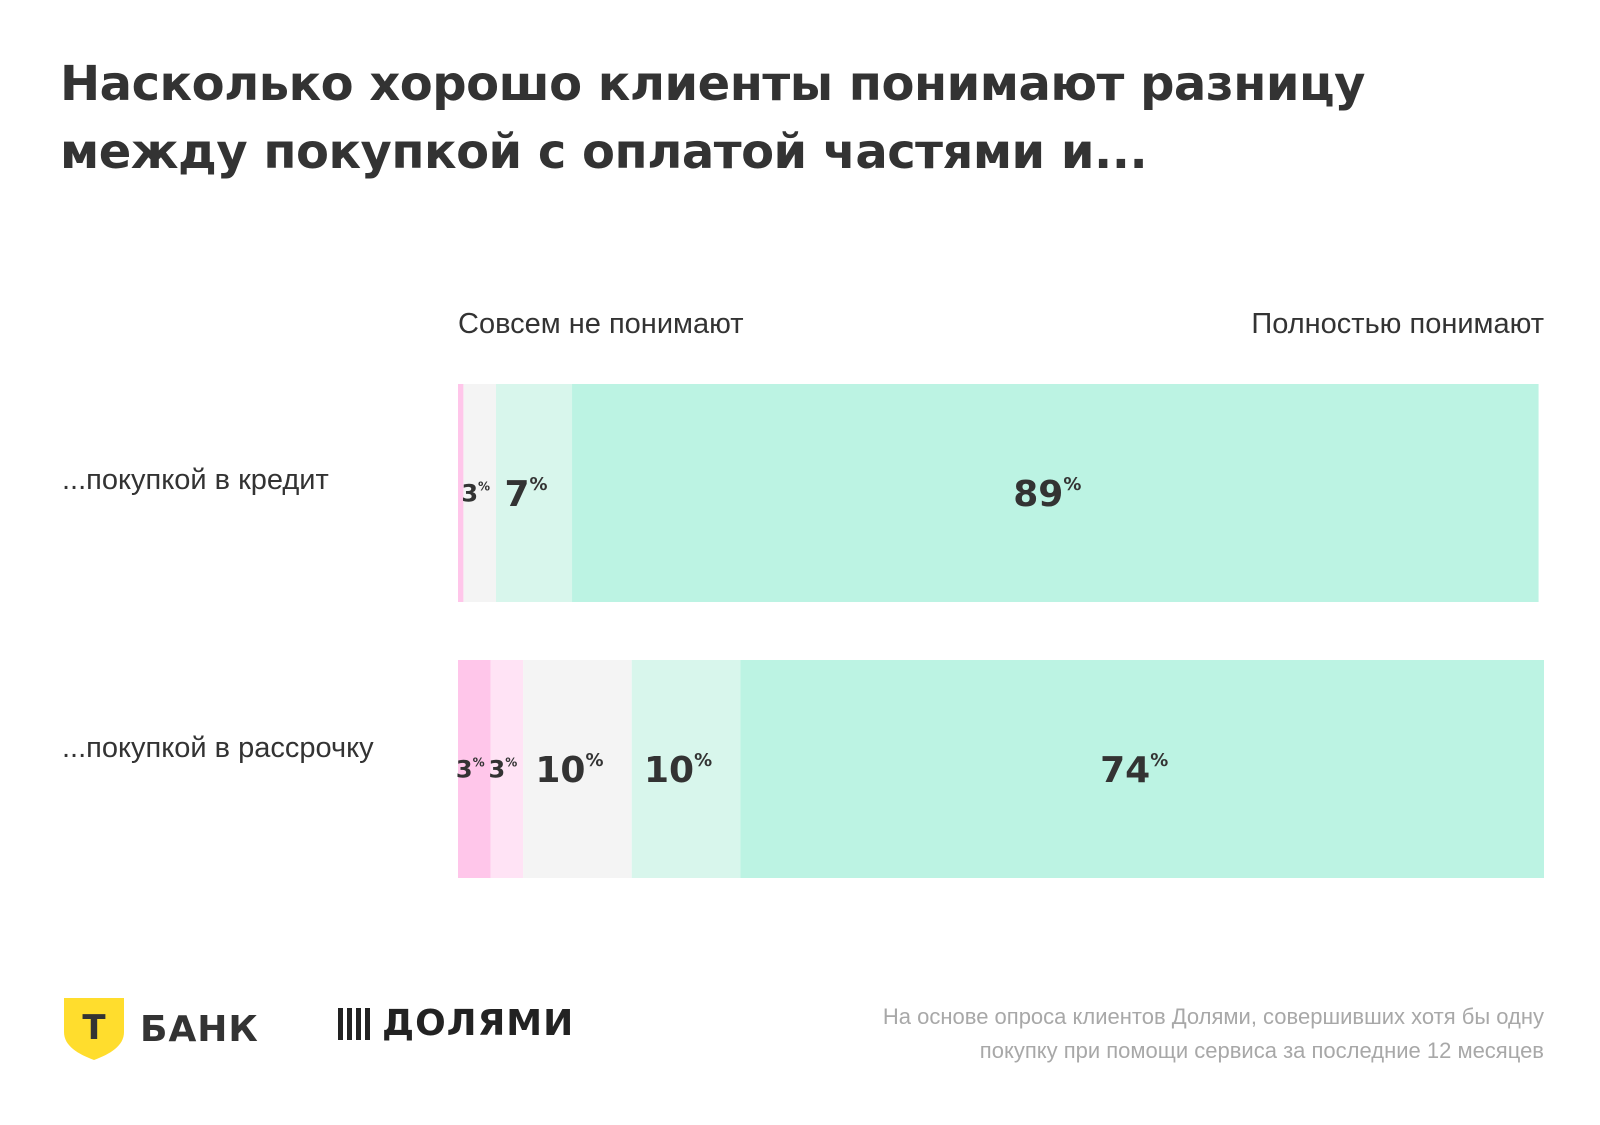 This screenshot has height=1125, width=1600. Describe the element at coordinates (475, 494) in the screenshot. I see `data-label-row1-segment-3: 3%` at that location.